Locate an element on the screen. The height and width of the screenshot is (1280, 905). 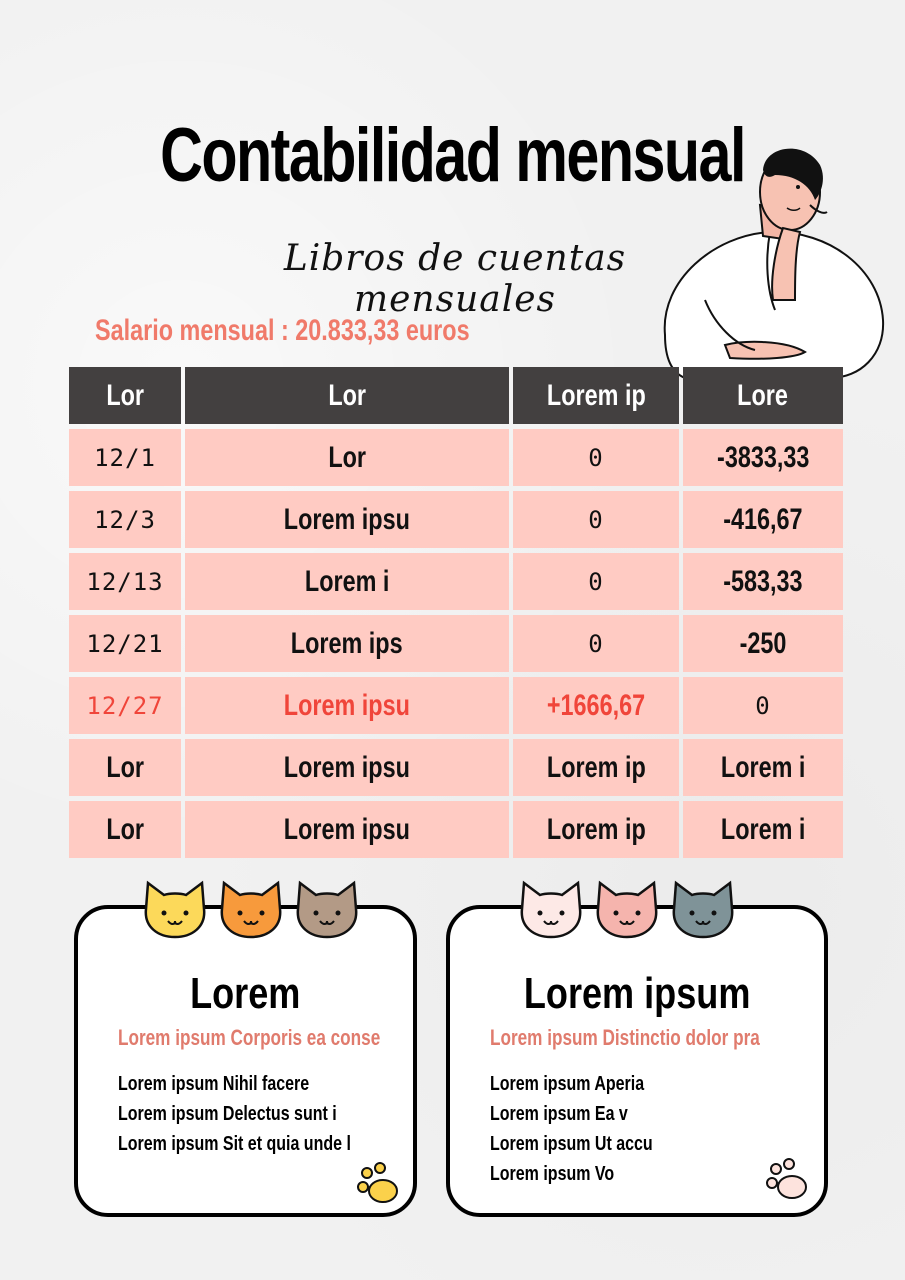
table-cell: Lorem ips is located at coordinates (347, 643).